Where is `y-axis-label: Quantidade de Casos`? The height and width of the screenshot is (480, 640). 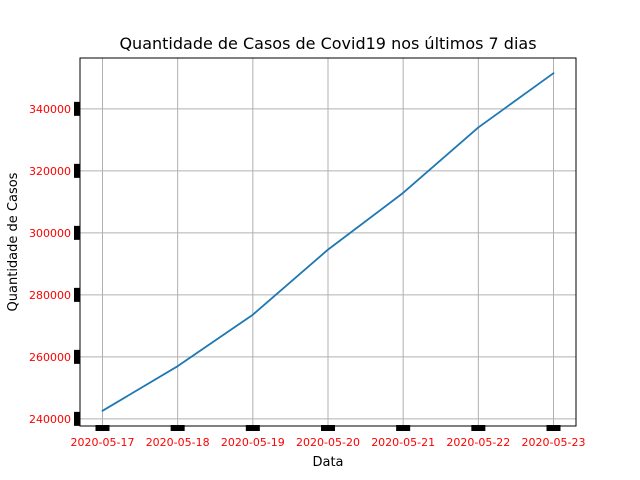
y-axis-label: Quantidade de Casos is located at coordinates (13, 241).